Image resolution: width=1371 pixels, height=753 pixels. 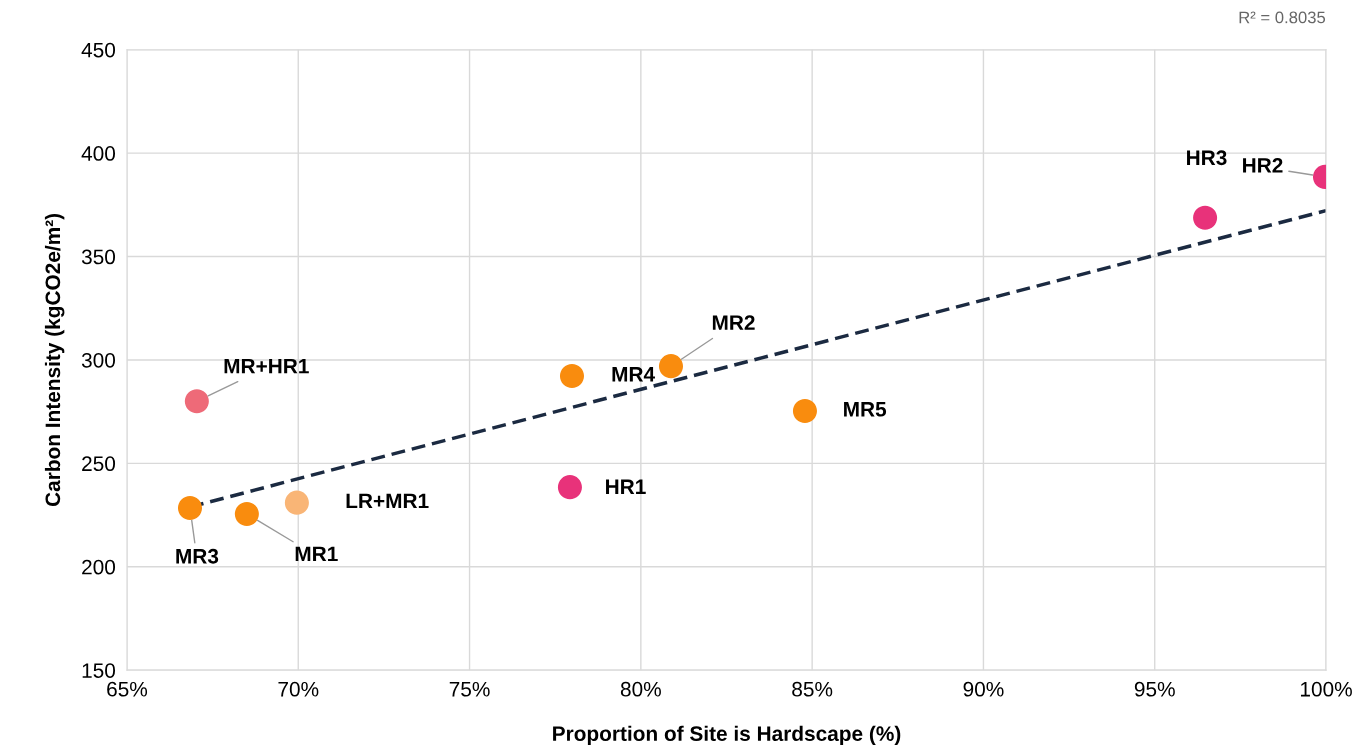 What do you see at coordinates (54, 360) in the screenshot?
I see `y-axis-title: Carbon Intensity (kgCO2e/m²)` at bounding box center [54, 360].